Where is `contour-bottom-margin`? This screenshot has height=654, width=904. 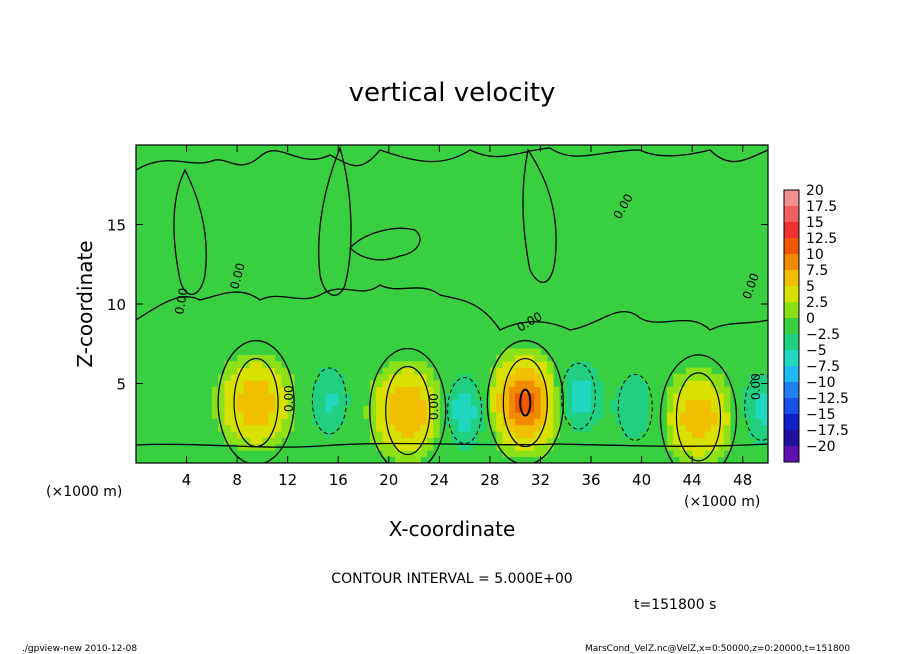 contour-bottom-margin is located at coordinates (452, 445).